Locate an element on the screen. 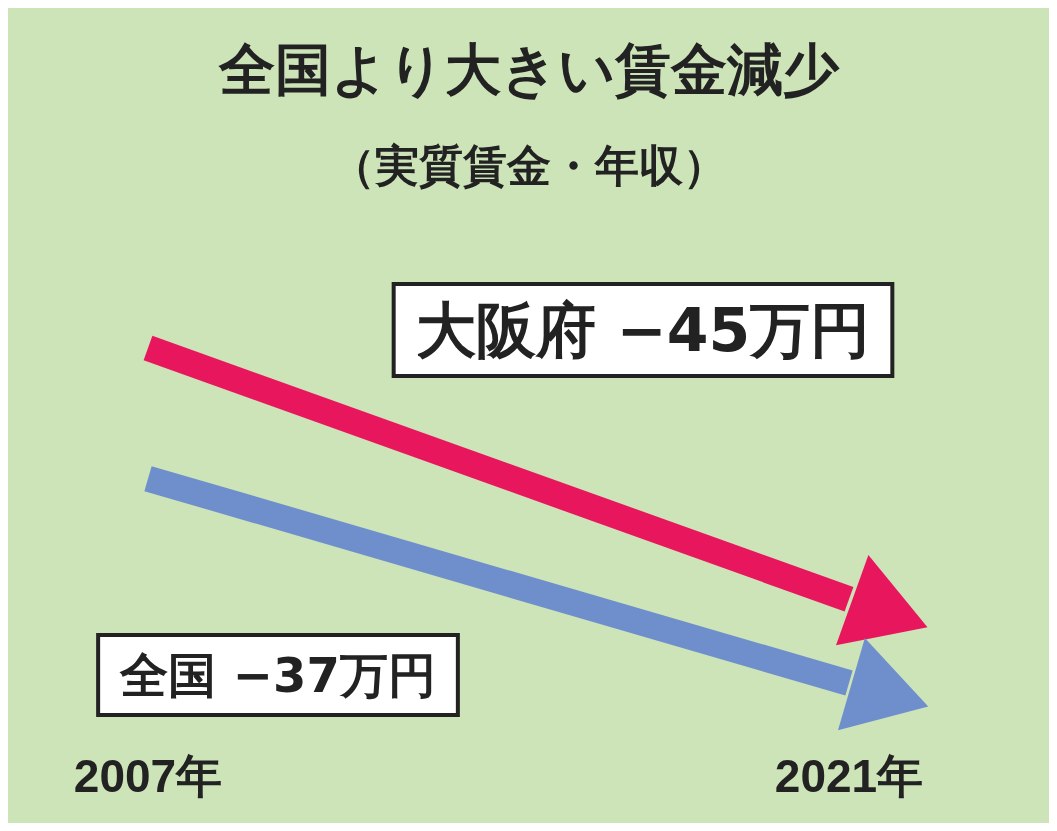  x-tick-label: 2007年 is located at coordinates (148, 776).